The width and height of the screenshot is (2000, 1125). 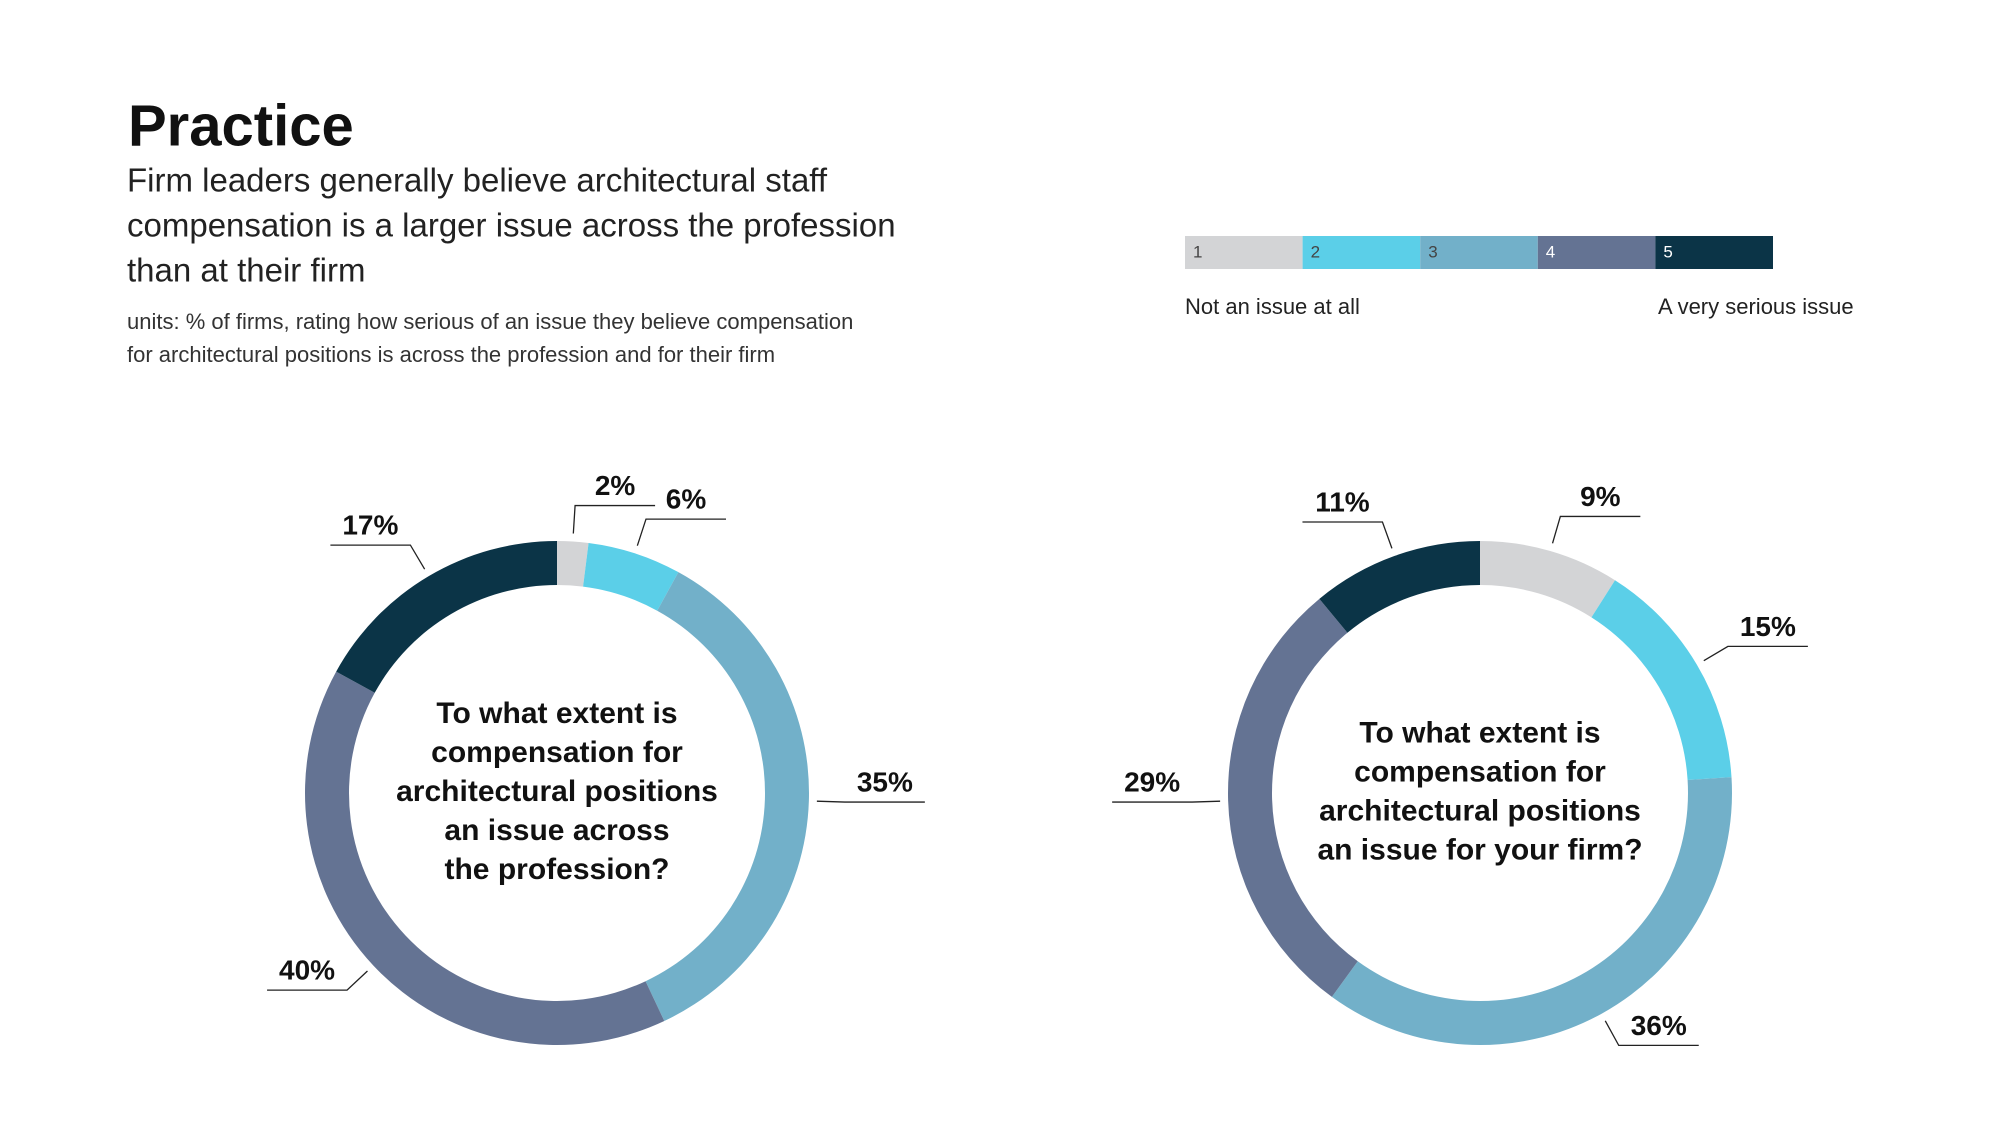 I want to click on page-title: Practice, so click(x=241, y=125).